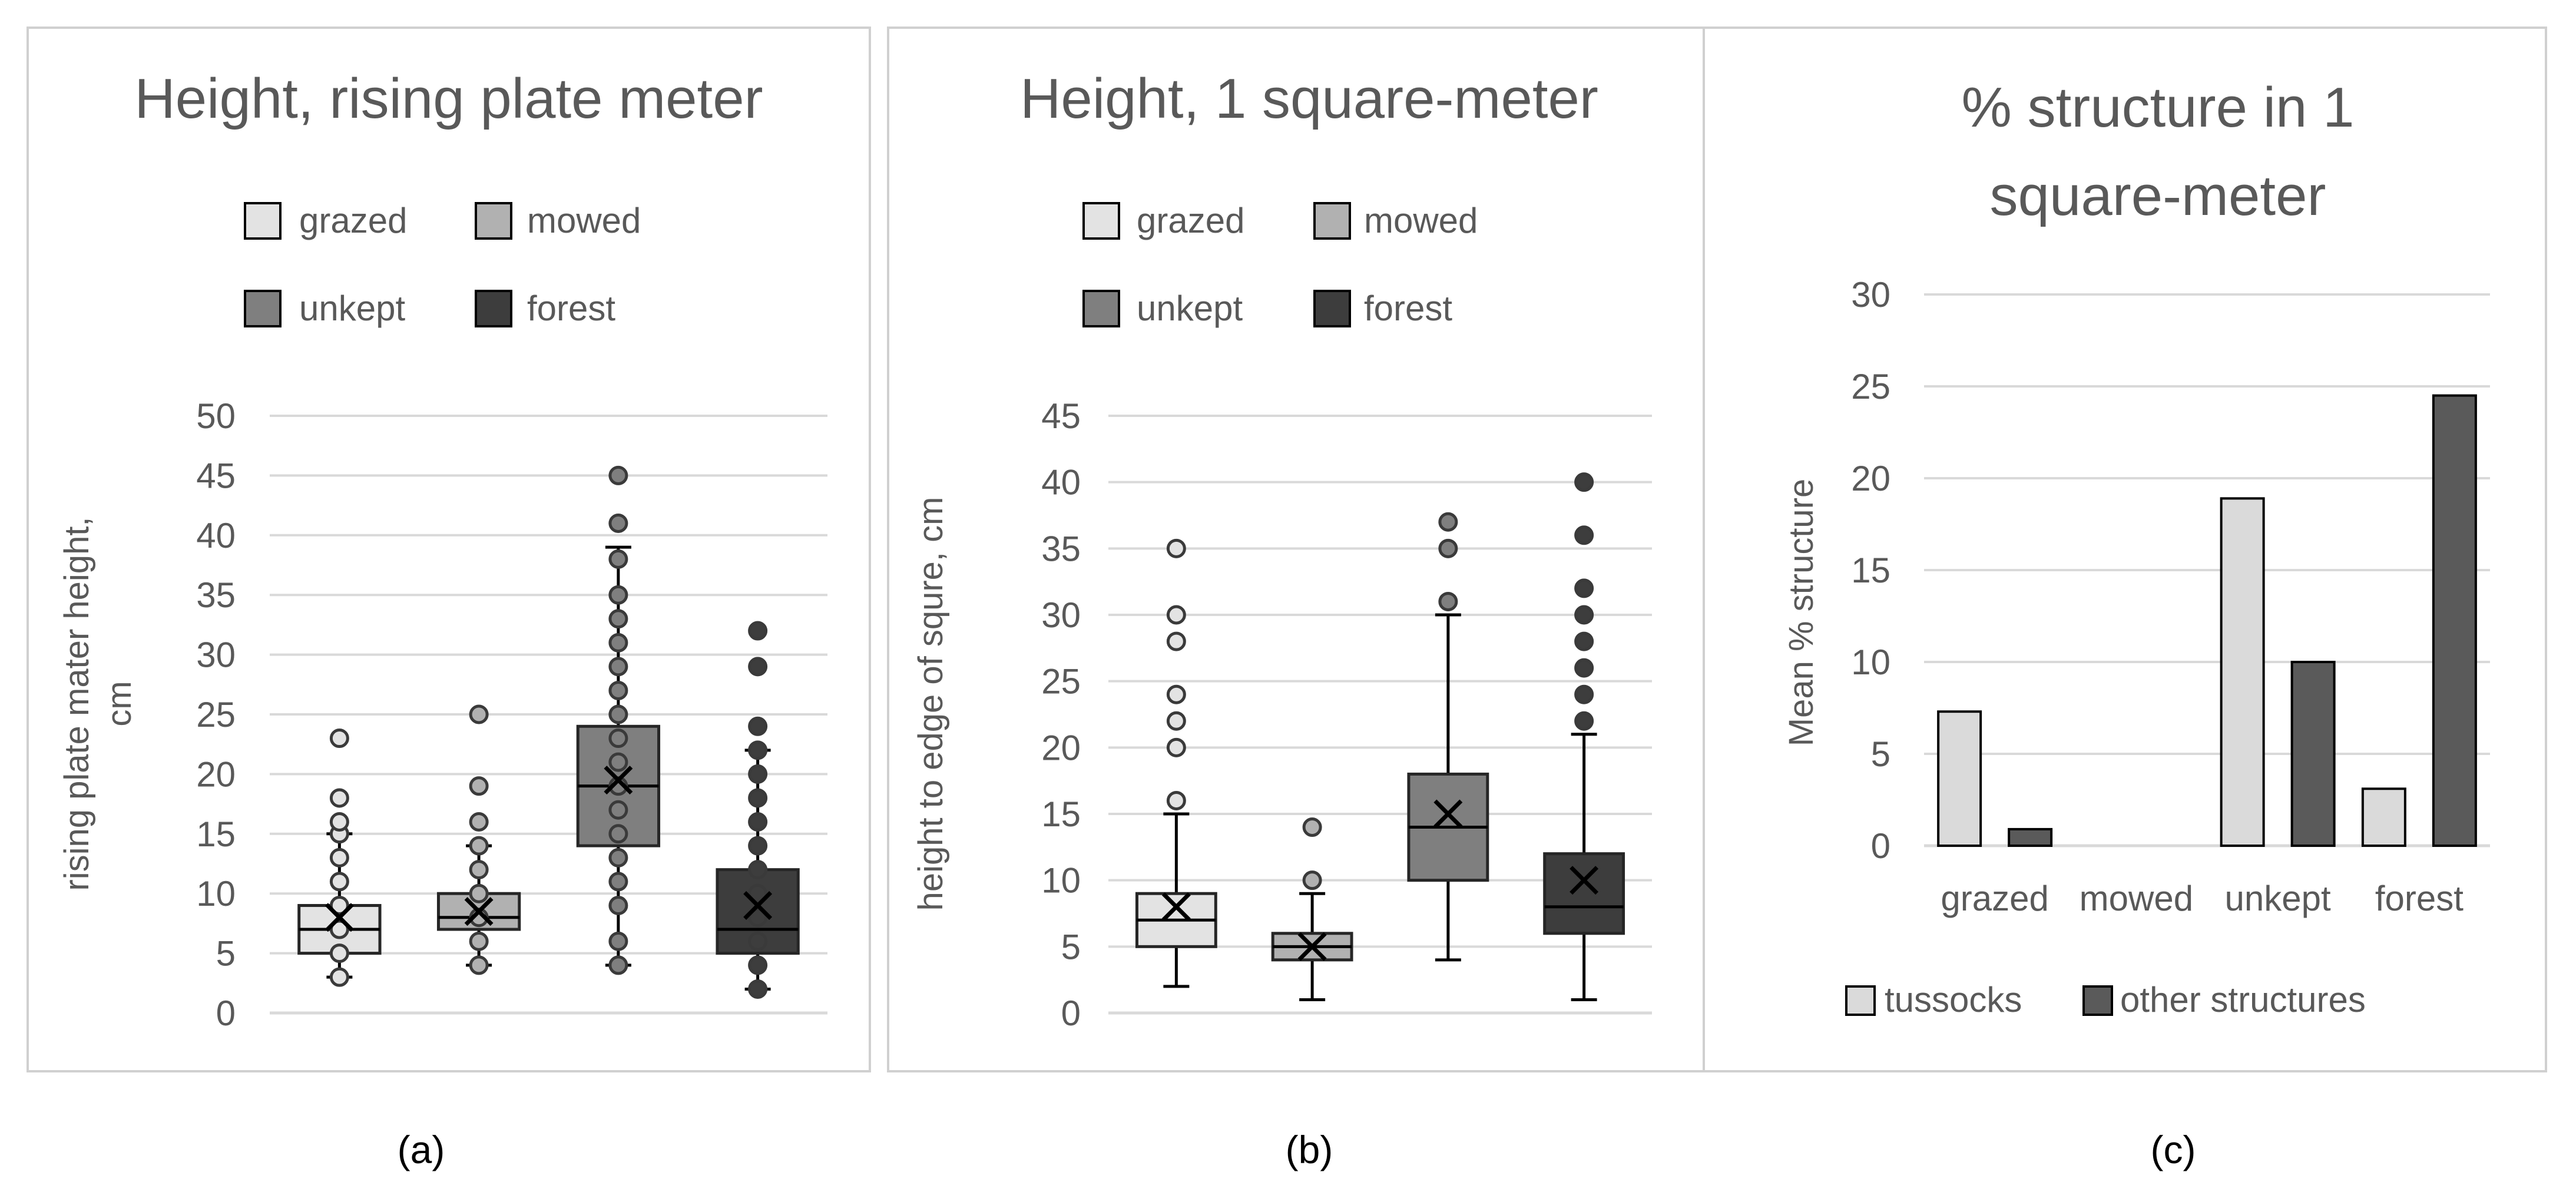 This screenshot has width=2576, height=1182. I want to click on y-tick-label: 25, so click(1061, 682).